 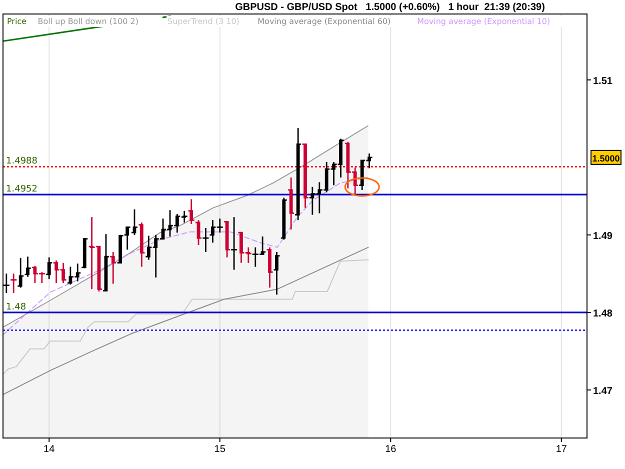 I want to click on y-tick-label: 1.51, so click(x=603, y=81).